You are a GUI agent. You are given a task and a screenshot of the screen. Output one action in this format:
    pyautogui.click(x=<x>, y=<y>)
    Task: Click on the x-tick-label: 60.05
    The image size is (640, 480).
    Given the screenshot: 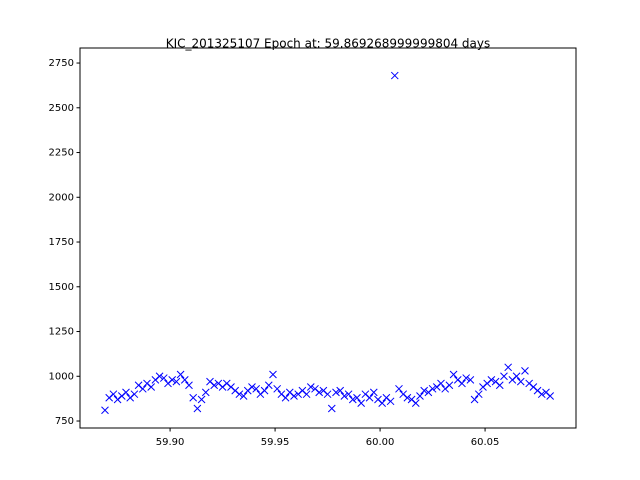 What is the action you would take?
    pyautogui.click(x=485, y=442)
    